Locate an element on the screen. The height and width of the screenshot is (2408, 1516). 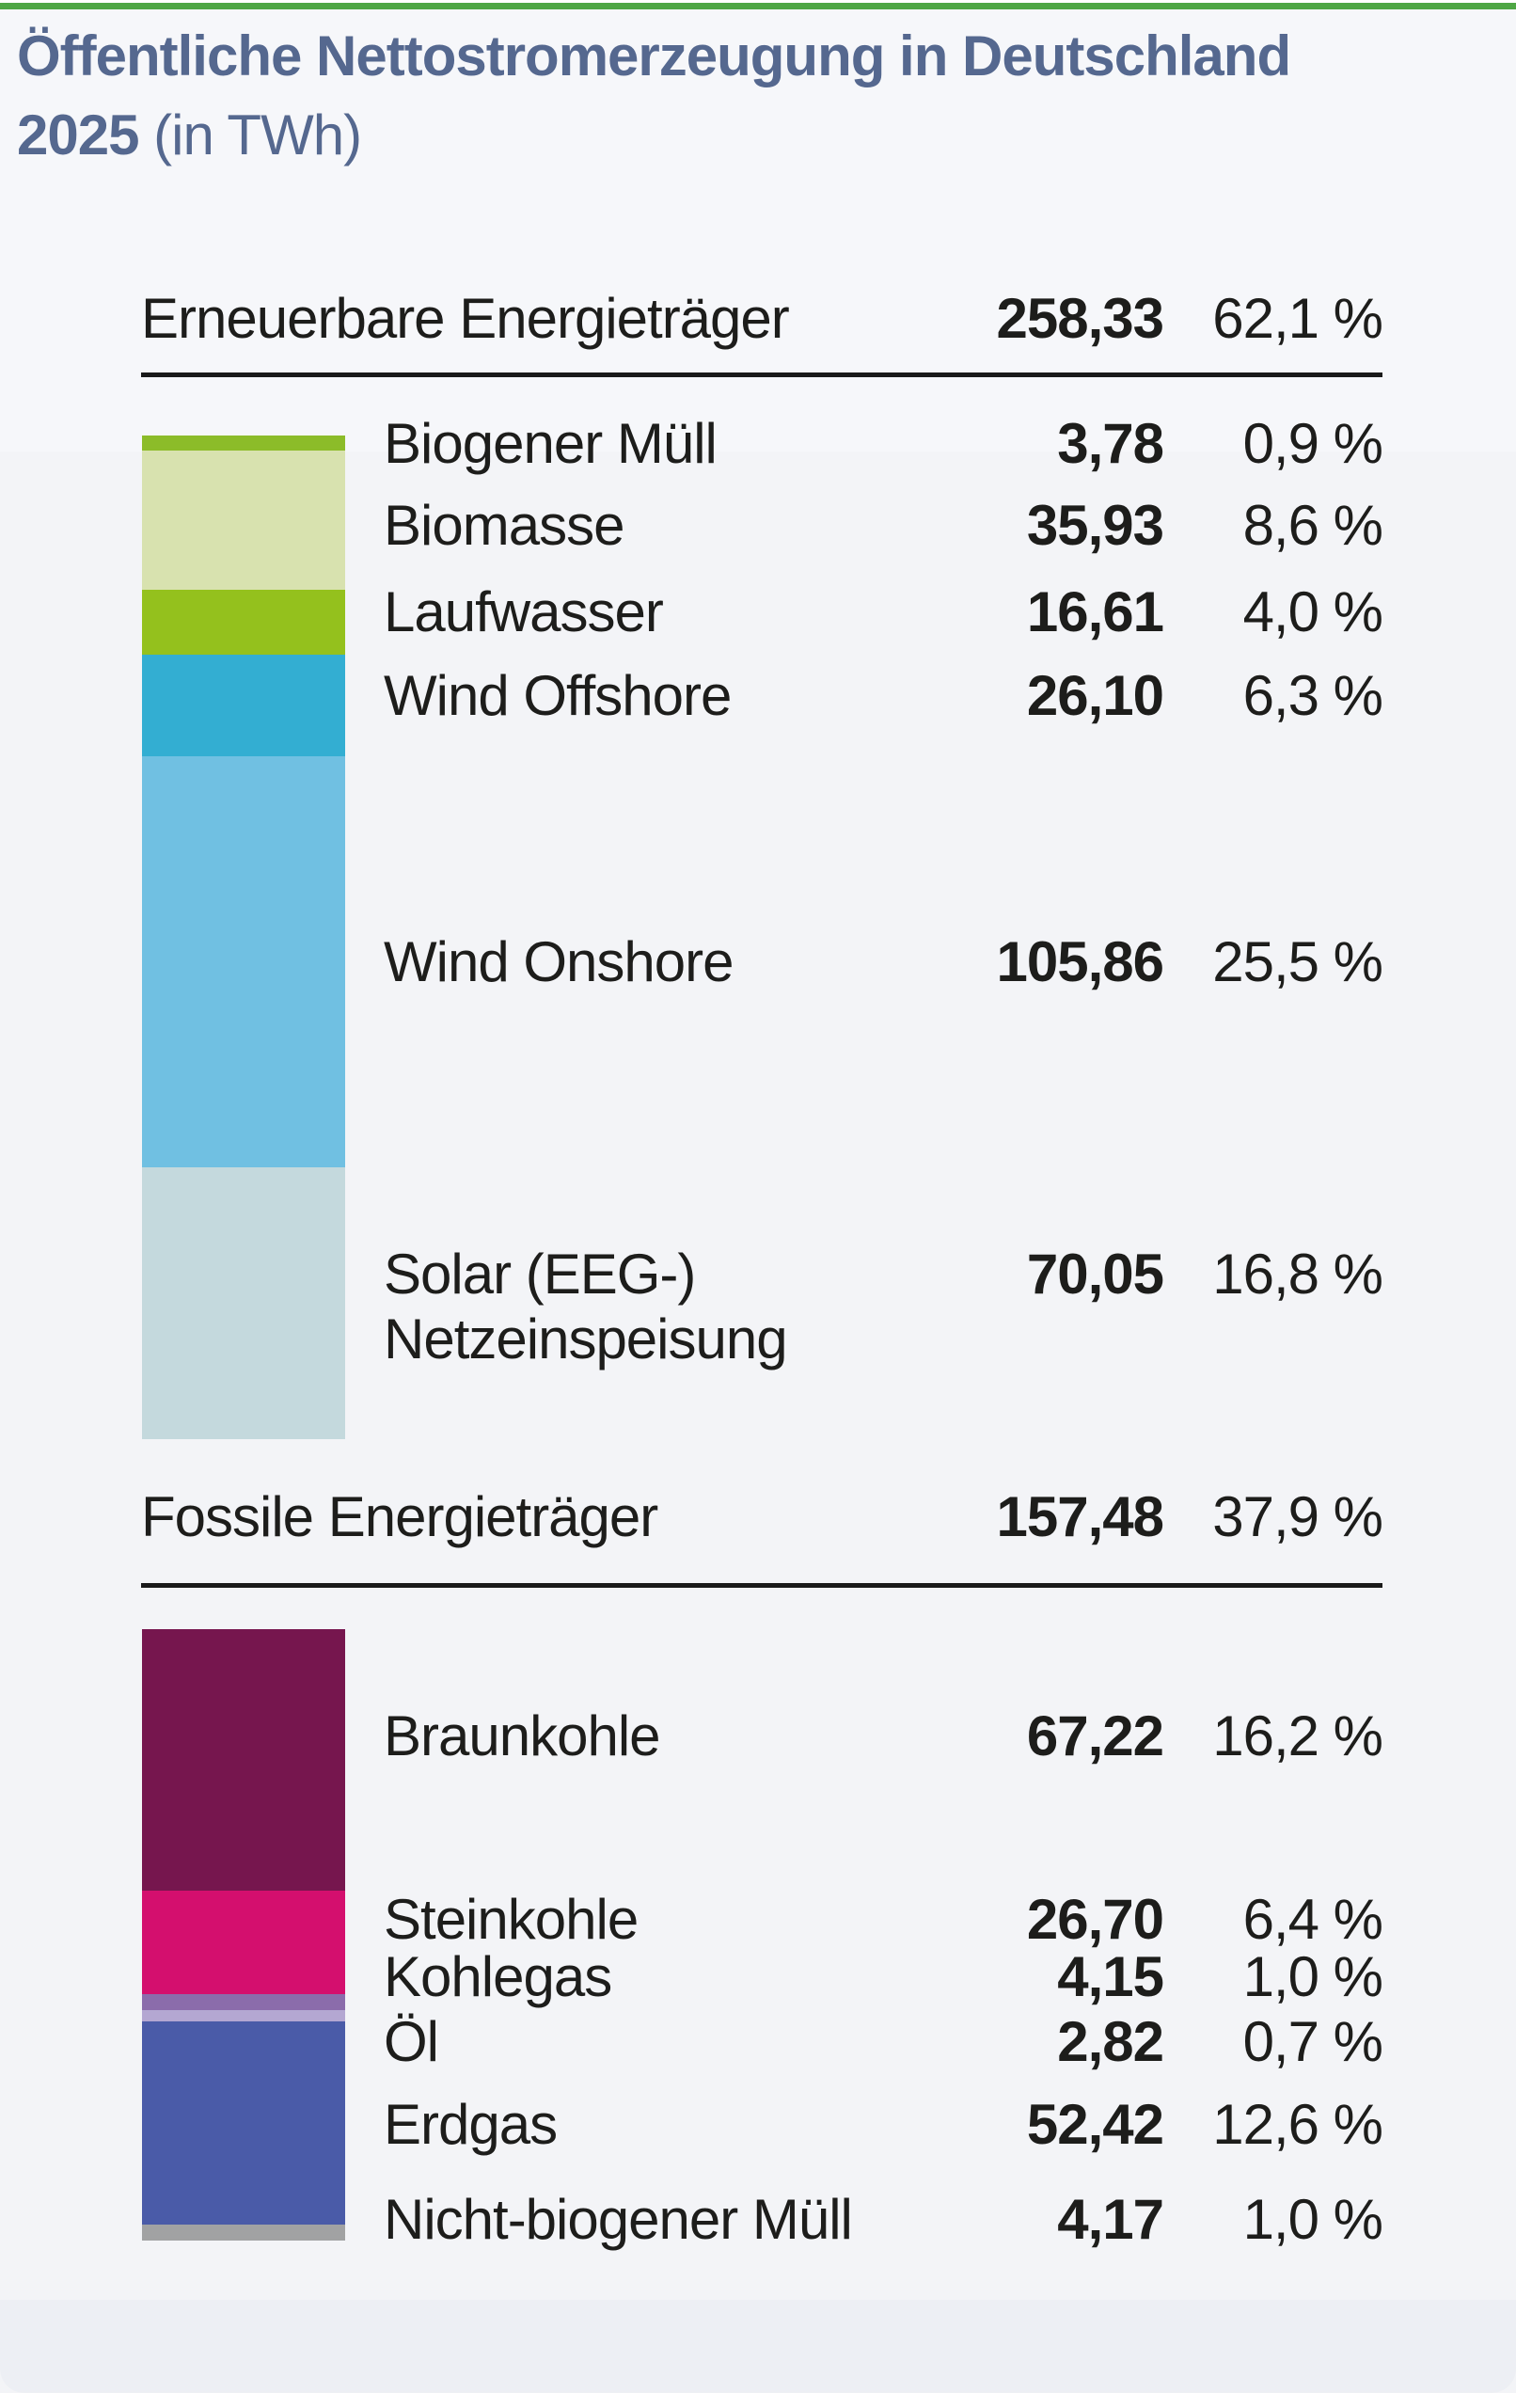
divider-rule-fossil is located at coordinates (761, 1586).